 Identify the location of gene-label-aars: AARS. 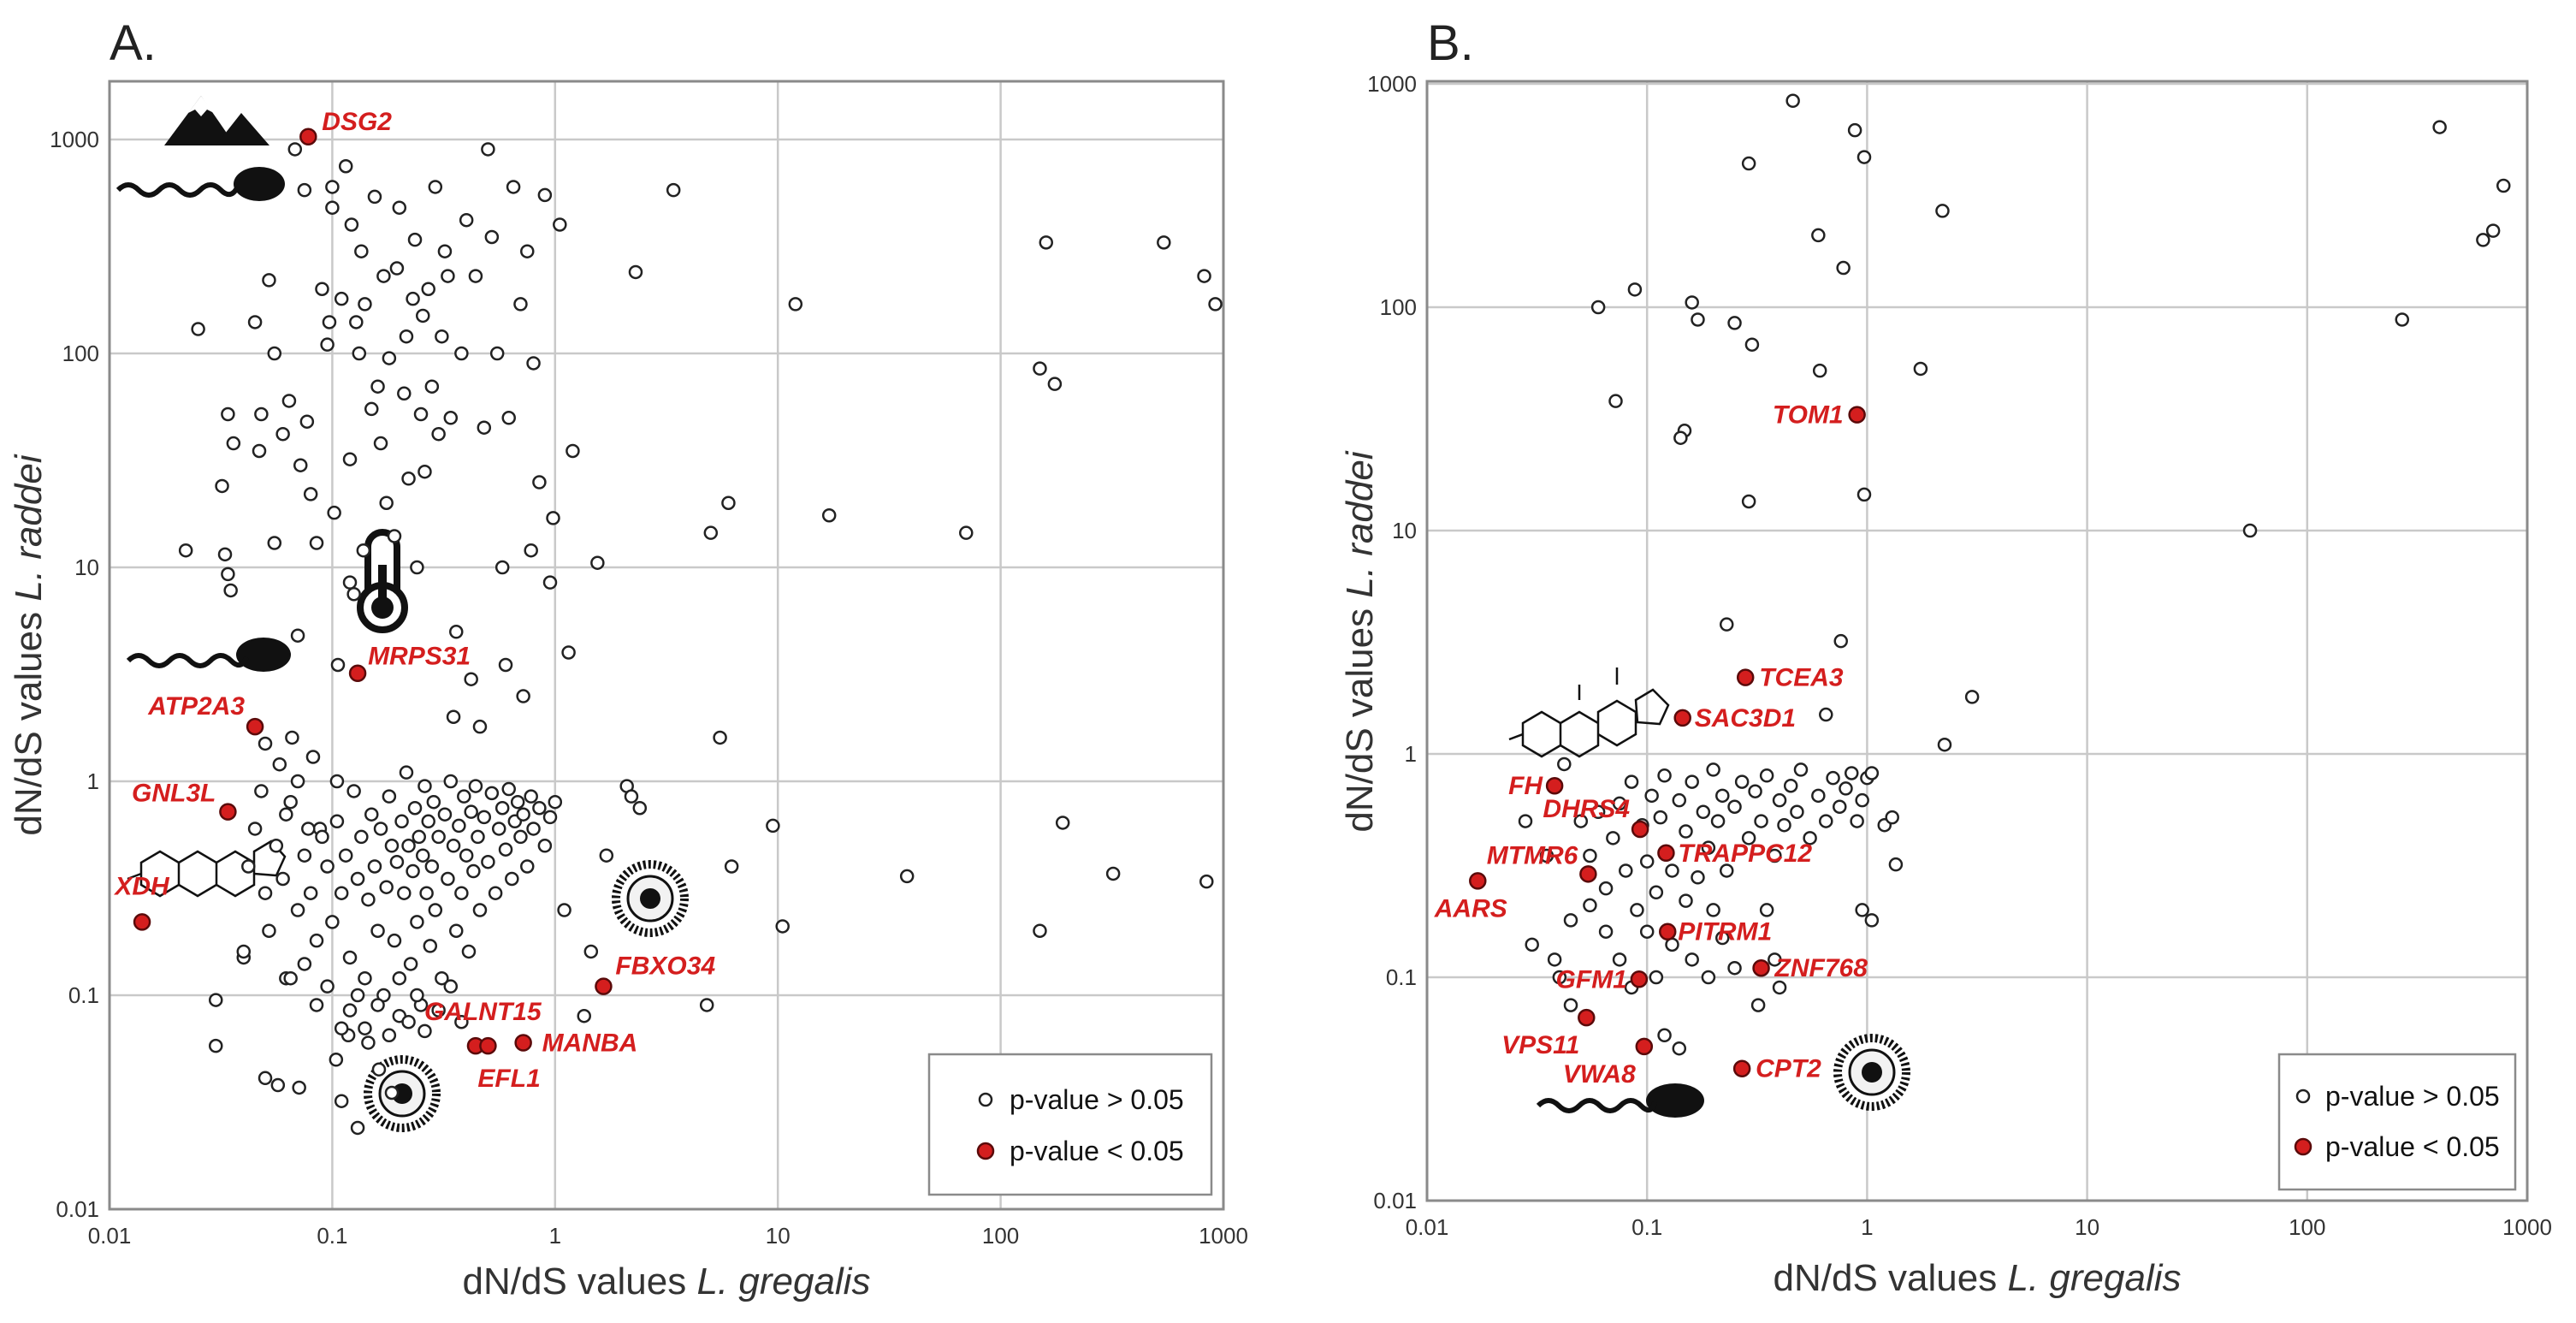
(1470, 908).